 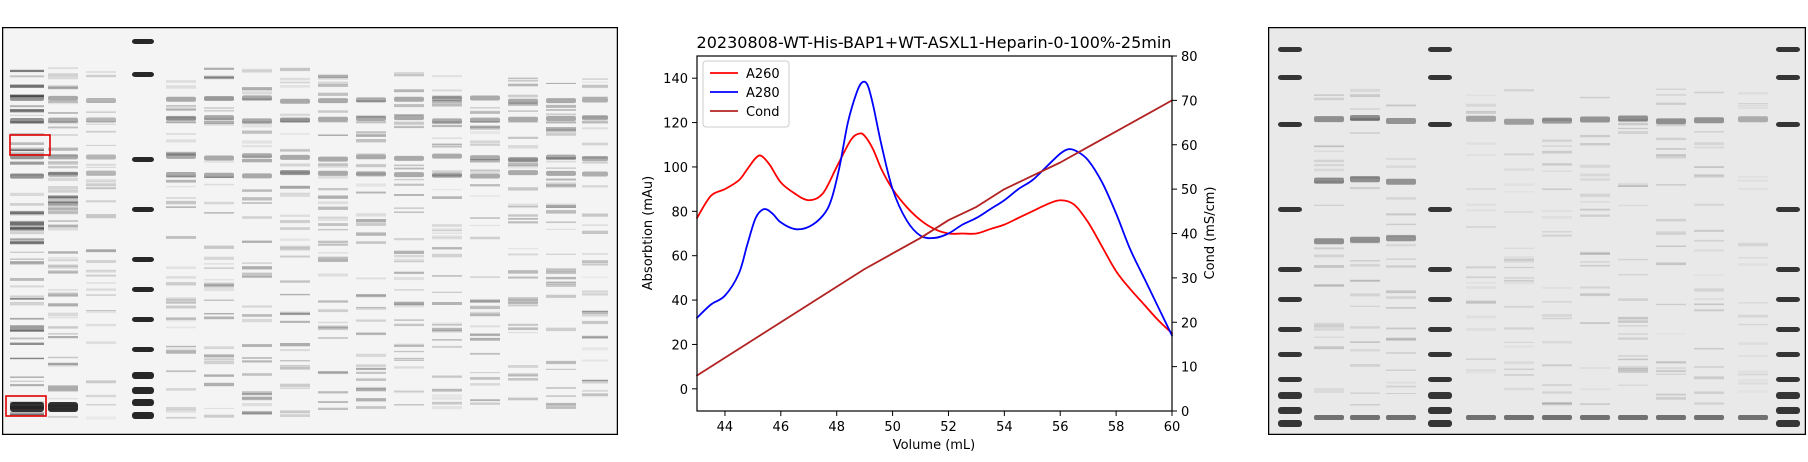 I want to click on y2-axis-label: Cond (mS/cm), so click(x=1210, y=233).